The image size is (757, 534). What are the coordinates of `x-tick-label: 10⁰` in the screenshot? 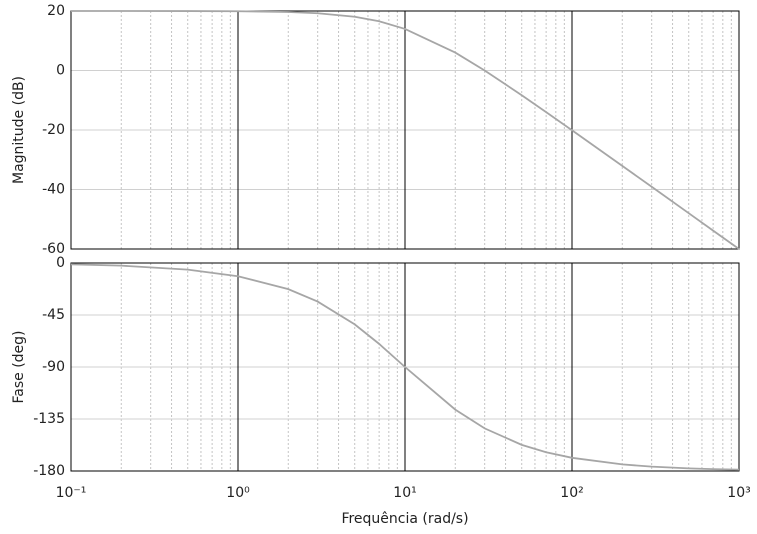 It's located at (238, 493).